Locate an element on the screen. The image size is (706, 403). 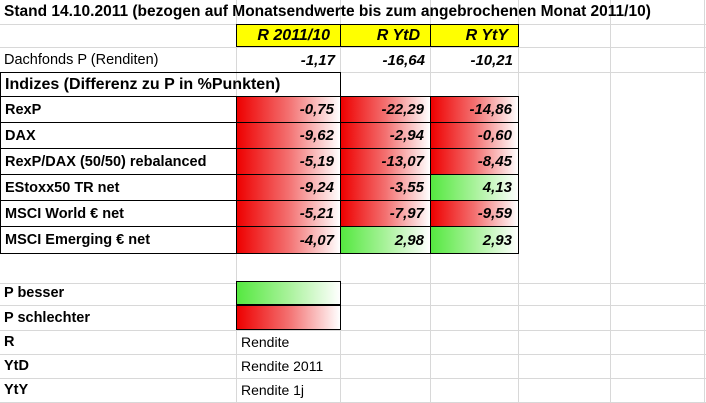
index-value-dax-month: -9,62 is located at coordinates (288, 135).